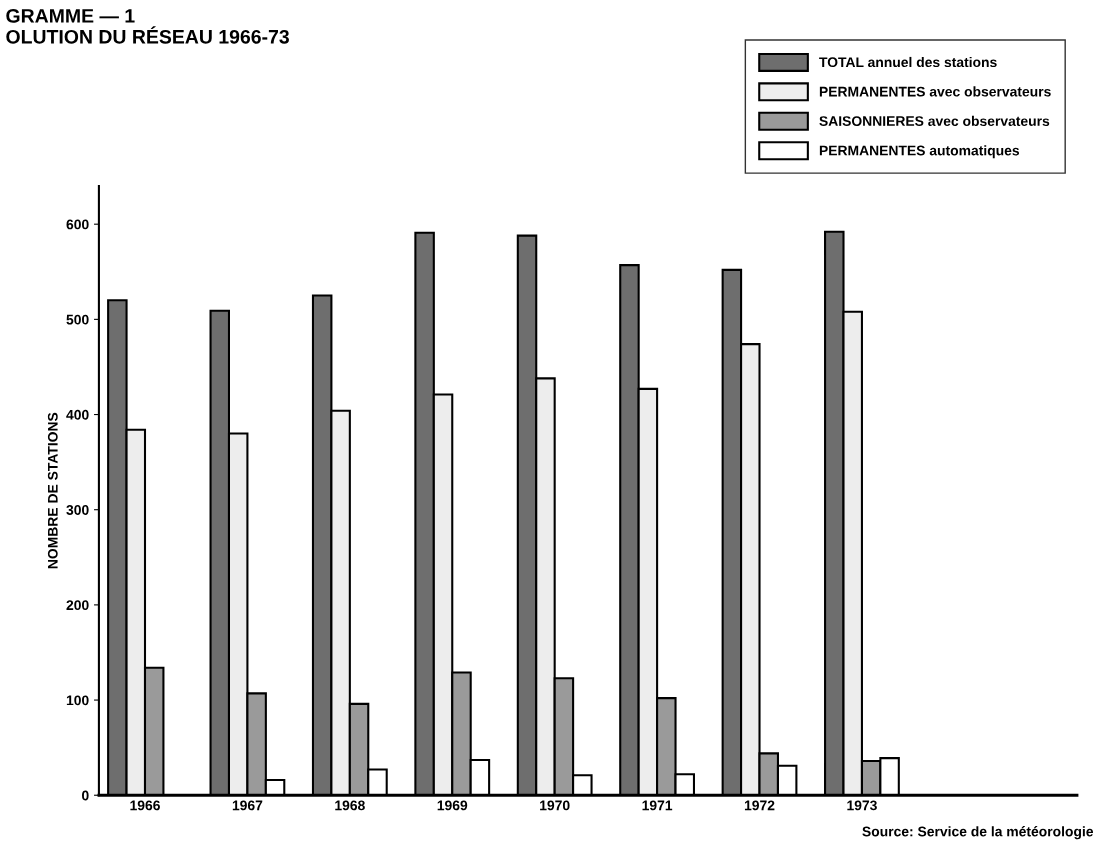 The height and width of the screenshot is (846, 1099). Describe the element at coordinates (77, 414) in the screenshot. I see `y-tick-label: 400` at that location.